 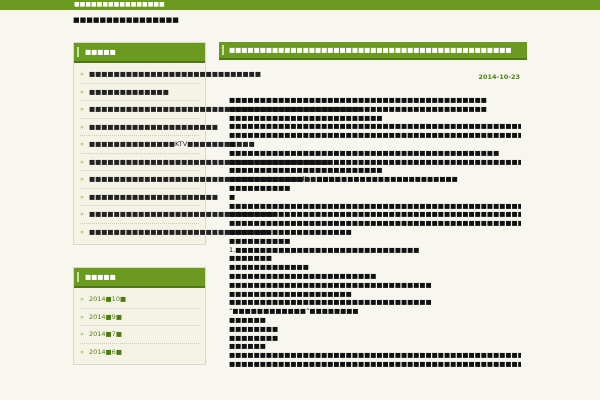 What do you see at coordinates (300, 5) in the screenshot?
I see `top-bar: ■■■■■■■■■■■■■■■■` at bounding box center [300, 5].